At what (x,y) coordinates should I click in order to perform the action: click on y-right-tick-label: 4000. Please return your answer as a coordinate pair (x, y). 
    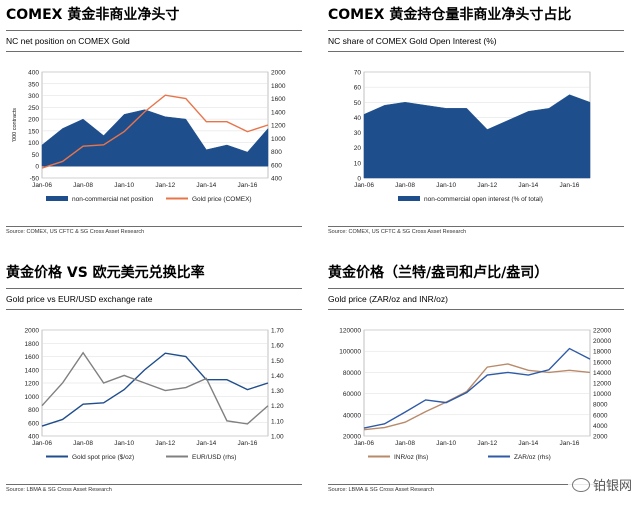
    Looking at the image, I should click on (600, 426).